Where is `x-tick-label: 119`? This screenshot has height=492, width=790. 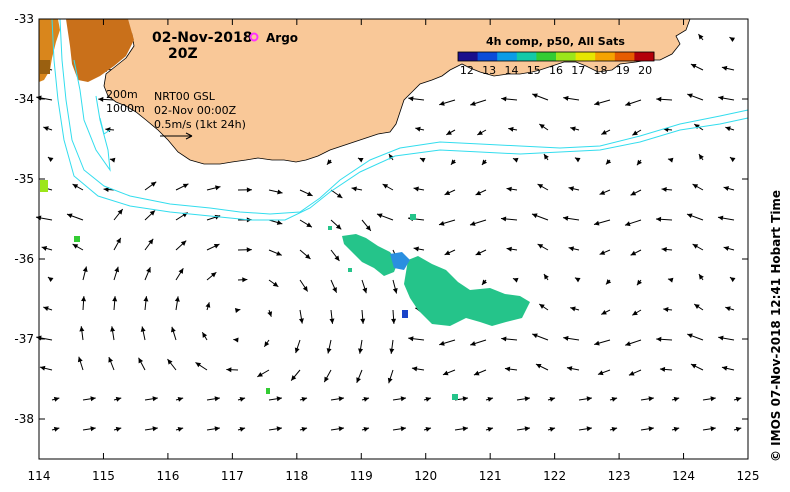 x-tick-label: 119 is located at coordinates (361, 476).